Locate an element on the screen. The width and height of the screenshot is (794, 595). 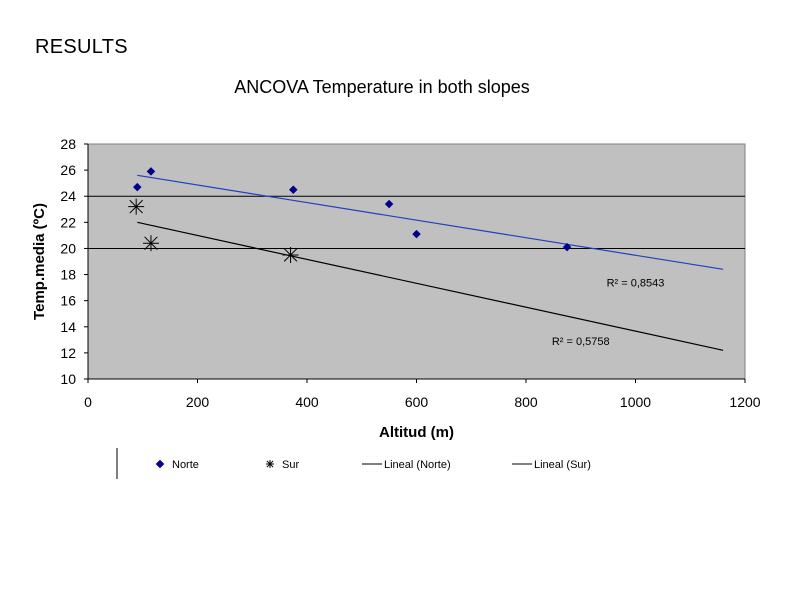
x-tick-label: 1000 is located at coordinates (635, 402).